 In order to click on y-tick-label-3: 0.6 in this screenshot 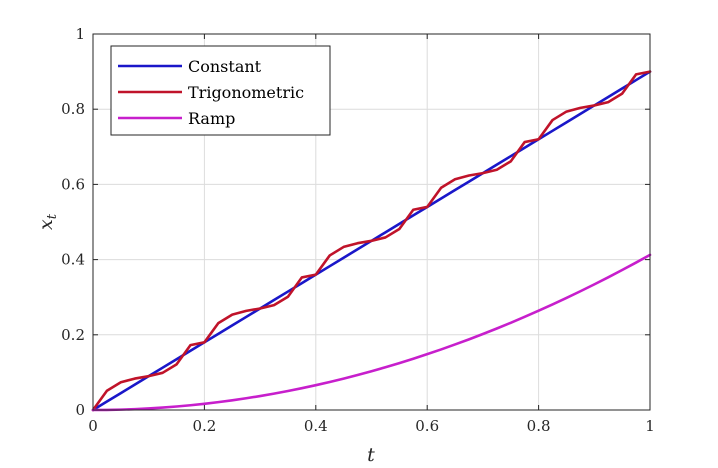, I will do `click(73, 184)`.